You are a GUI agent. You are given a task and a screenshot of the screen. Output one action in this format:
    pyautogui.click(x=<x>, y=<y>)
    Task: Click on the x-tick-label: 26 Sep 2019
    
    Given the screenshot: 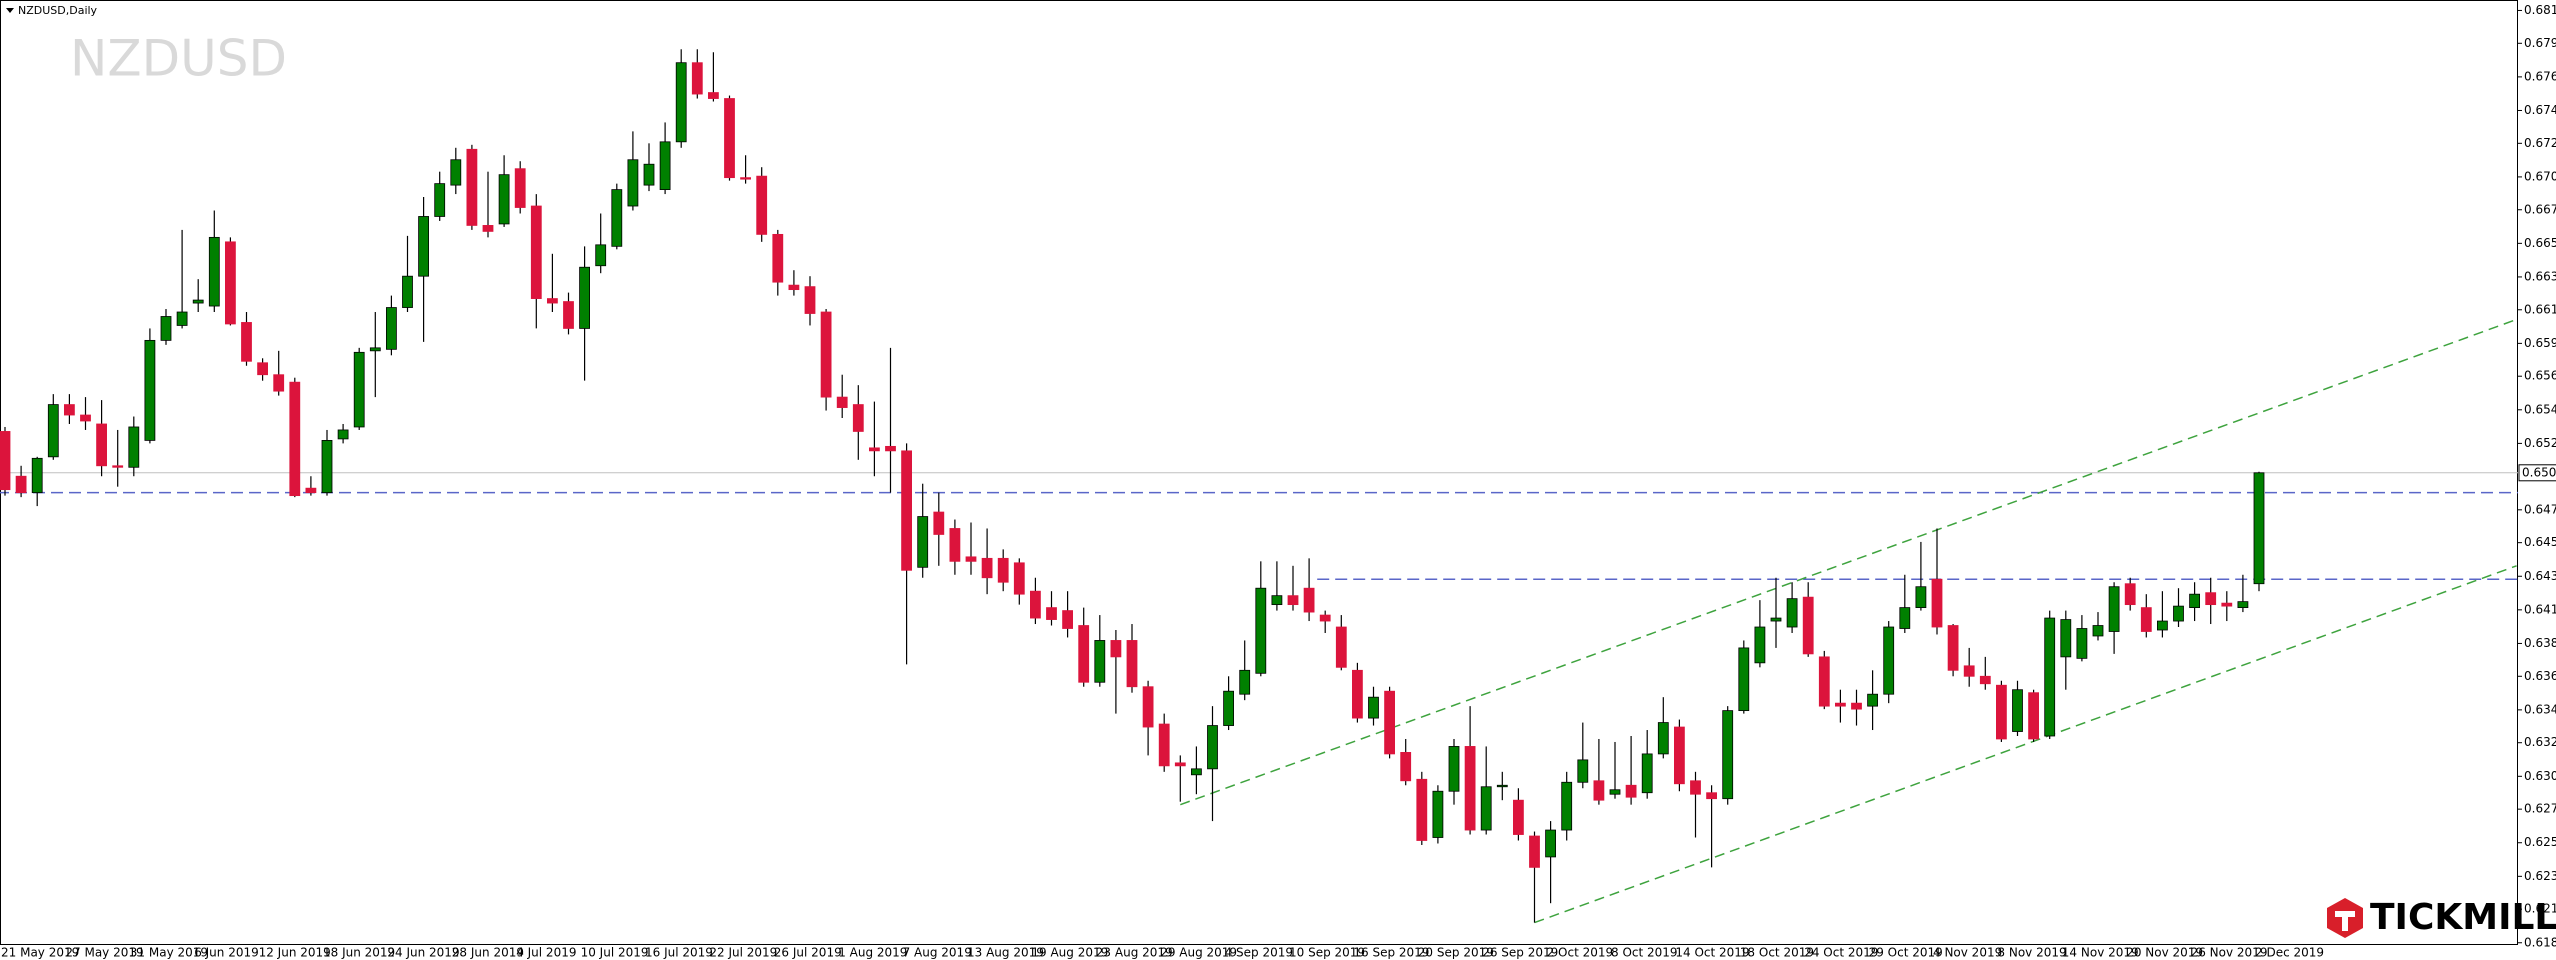 What is the action you would take?
    pyautogui.click(x=1520, y=953)
    